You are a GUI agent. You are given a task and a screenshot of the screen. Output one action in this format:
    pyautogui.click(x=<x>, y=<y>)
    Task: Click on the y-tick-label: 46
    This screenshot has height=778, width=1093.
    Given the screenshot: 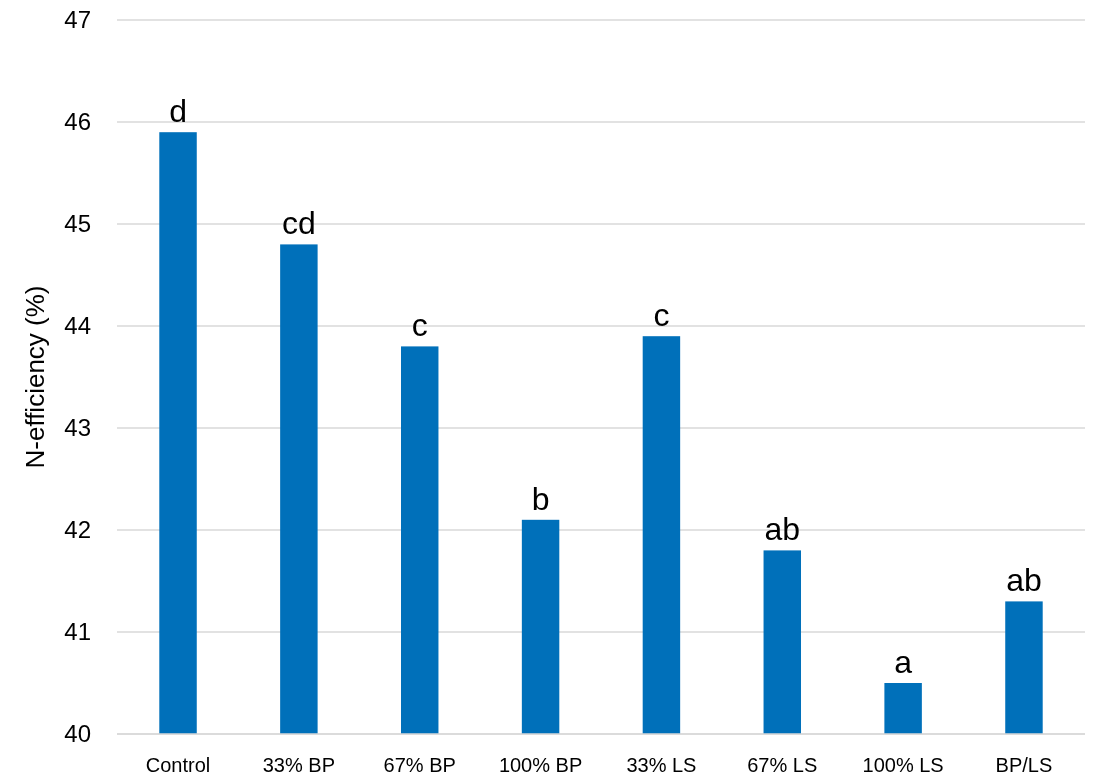 What is the action you would take?
    pyautogui.click(x=77, y=122)
    